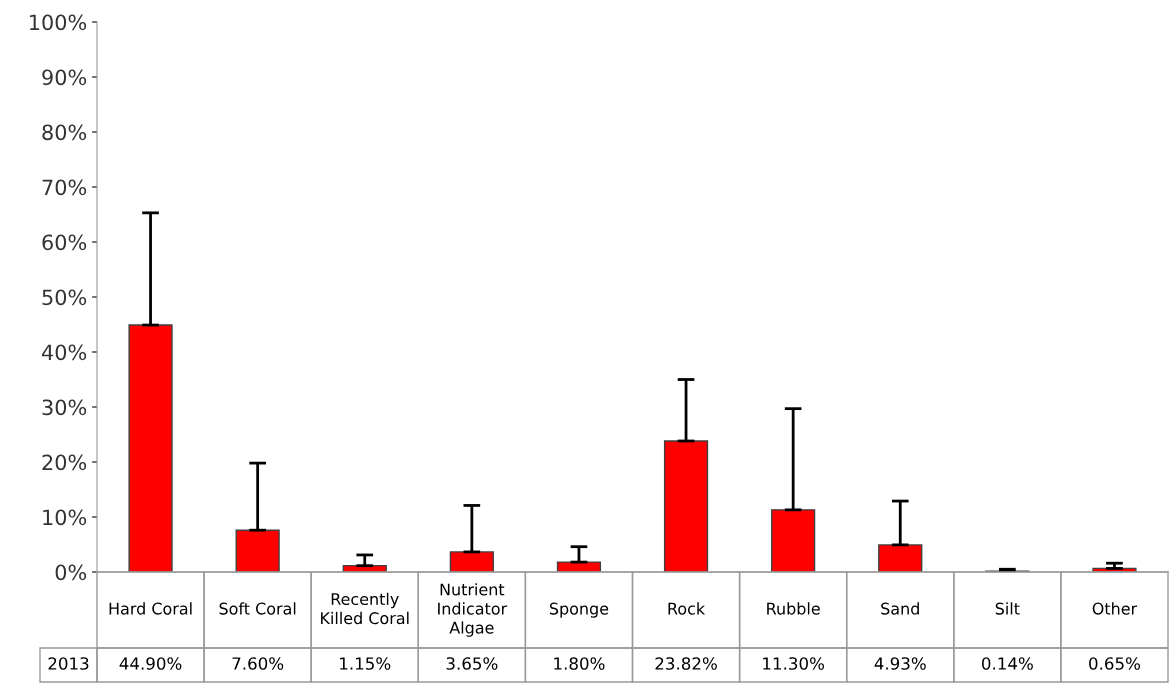 This screenshot has height=684, width=1173. What do you see at coordinates (473, 610) in the screenshot?
I see `x-tick-label: Nutrient Indicator Algae` at bounding box center [473, 610].